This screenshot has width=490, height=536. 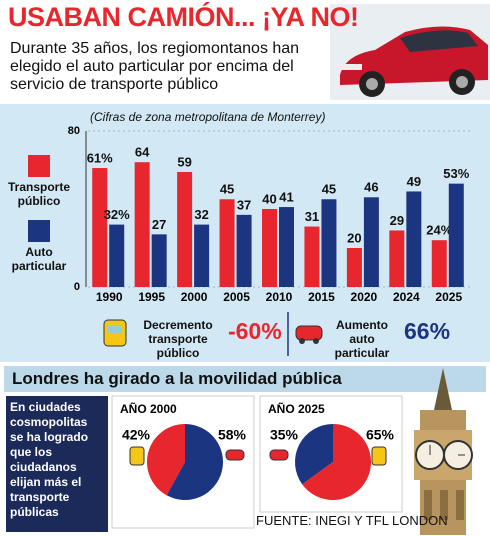 What do you see at coordinates (117, 214) in the screenshot?
I see `value-label: 32%` at bounding box center [117, 214].